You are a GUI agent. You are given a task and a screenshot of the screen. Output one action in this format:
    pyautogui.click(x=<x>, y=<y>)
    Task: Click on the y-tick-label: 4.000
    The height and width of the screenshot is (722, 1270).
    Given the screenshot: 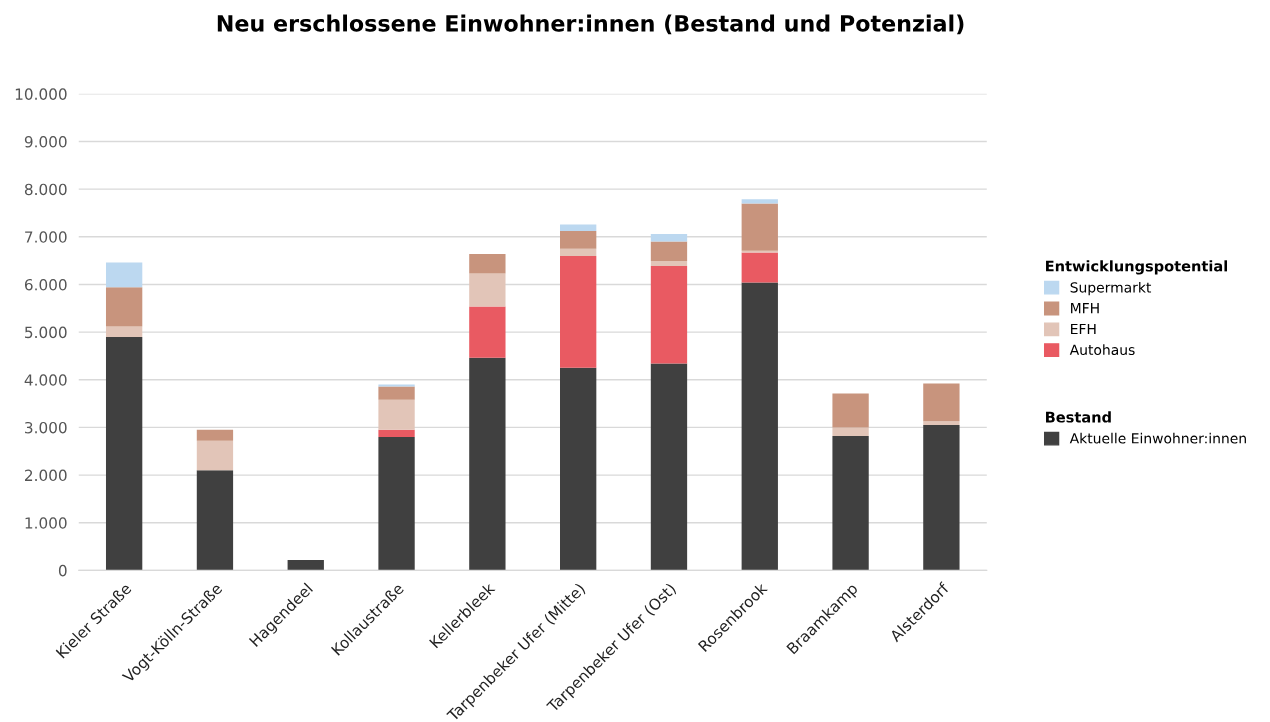 What is the action you would take?
    pyautogui.click(x=45, y=380)
    